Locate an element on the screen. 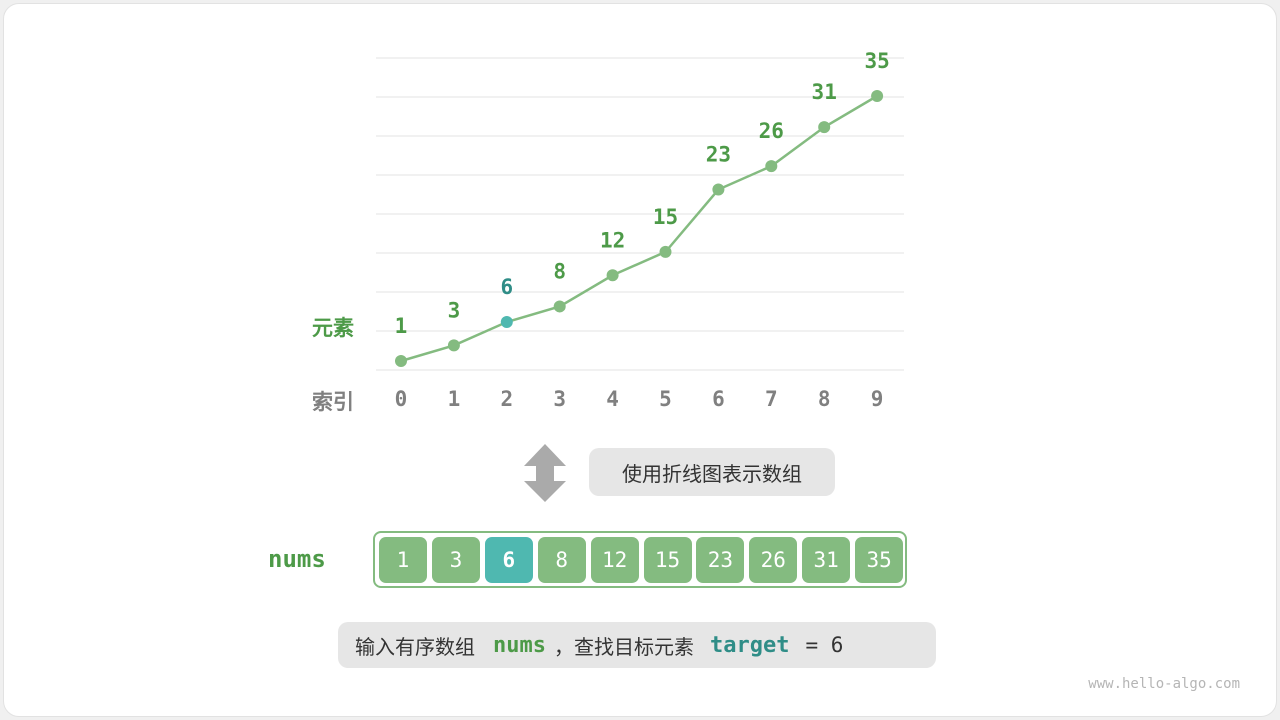  data-label: 15 is located at coordinates (665, 217).